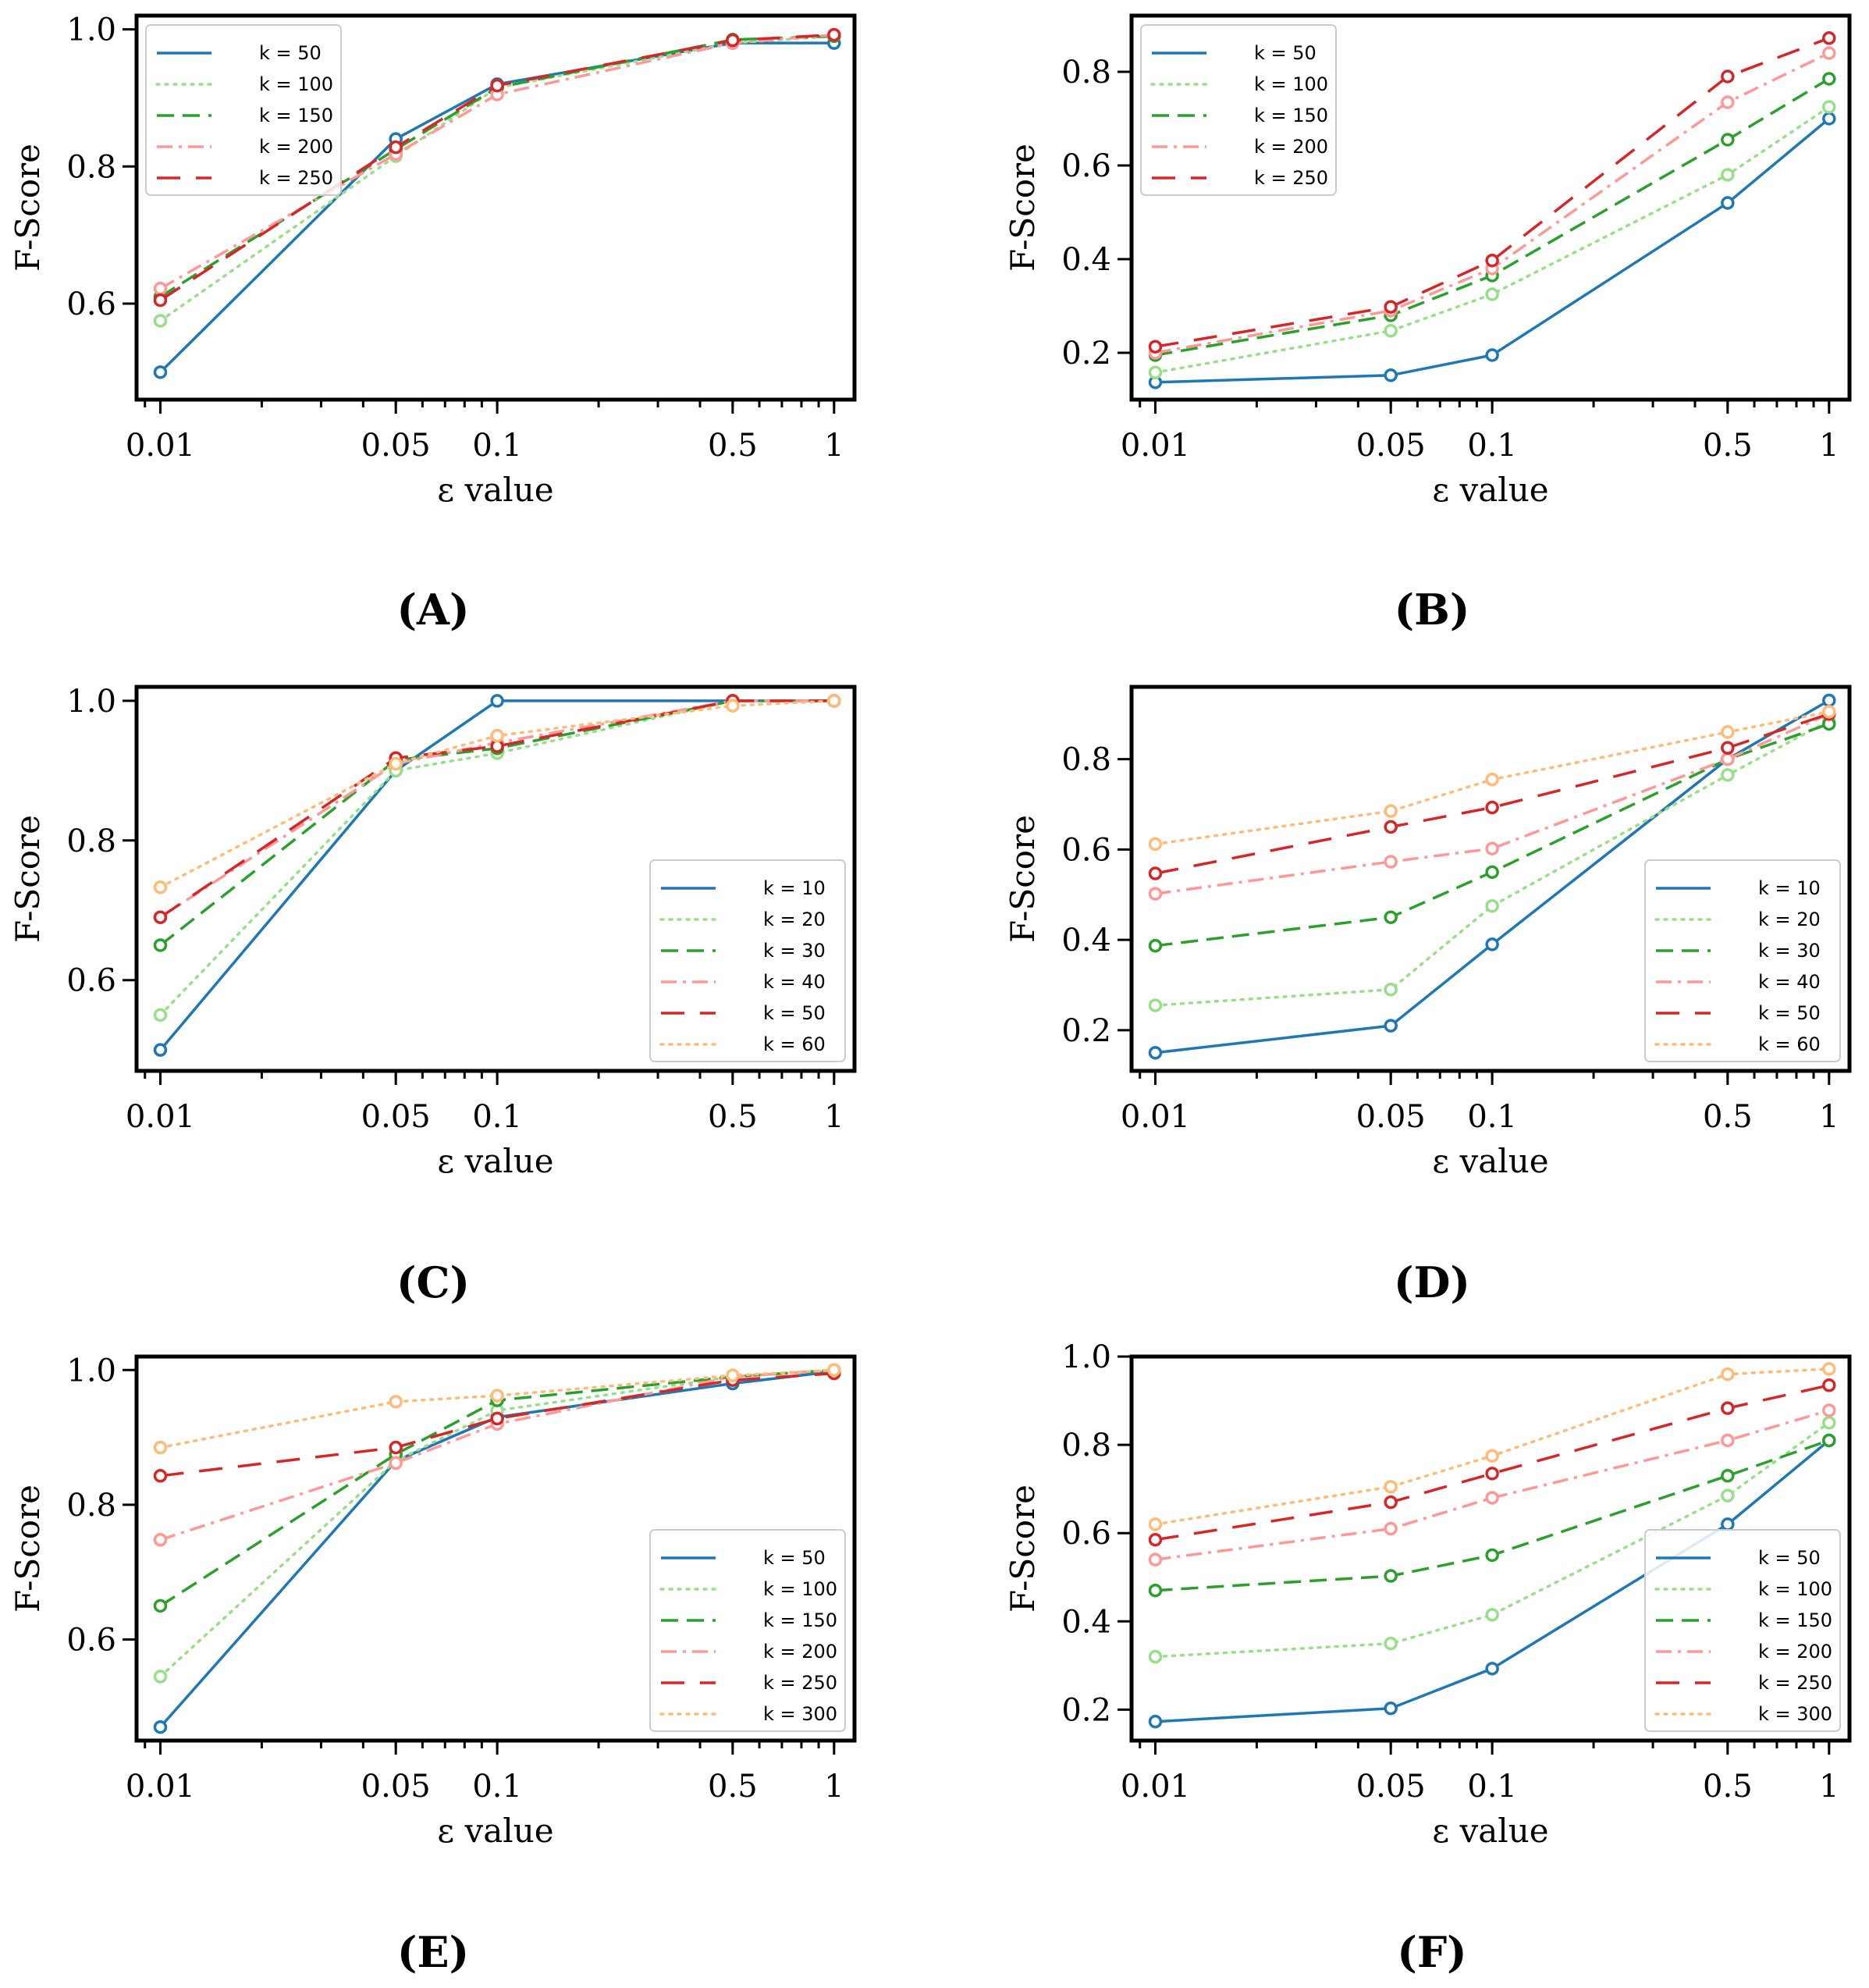  What do you see at coordinates (1086, 1710) in the screenshot?
I see `y-tick-label: 0.2` at bounding box center [1086, 1710].